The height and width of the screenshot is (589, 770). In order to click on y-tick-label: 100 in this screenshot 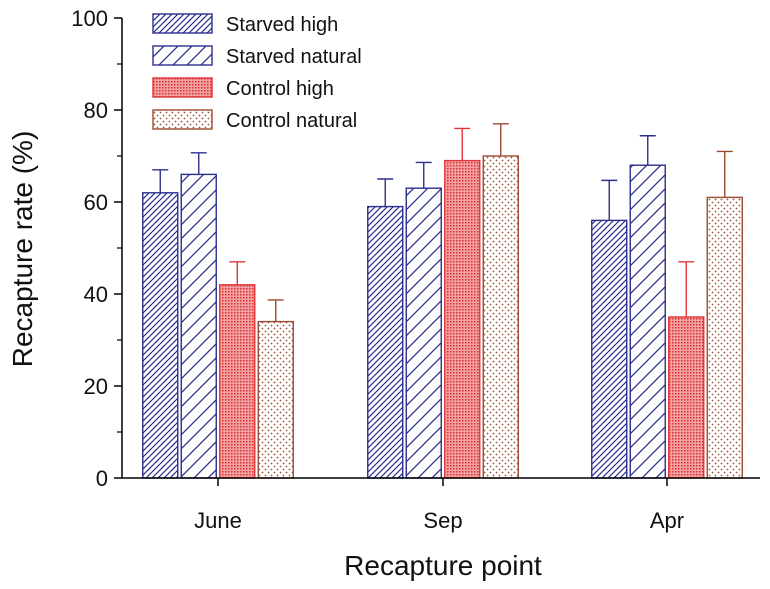, I will do `click(89, 18)`.